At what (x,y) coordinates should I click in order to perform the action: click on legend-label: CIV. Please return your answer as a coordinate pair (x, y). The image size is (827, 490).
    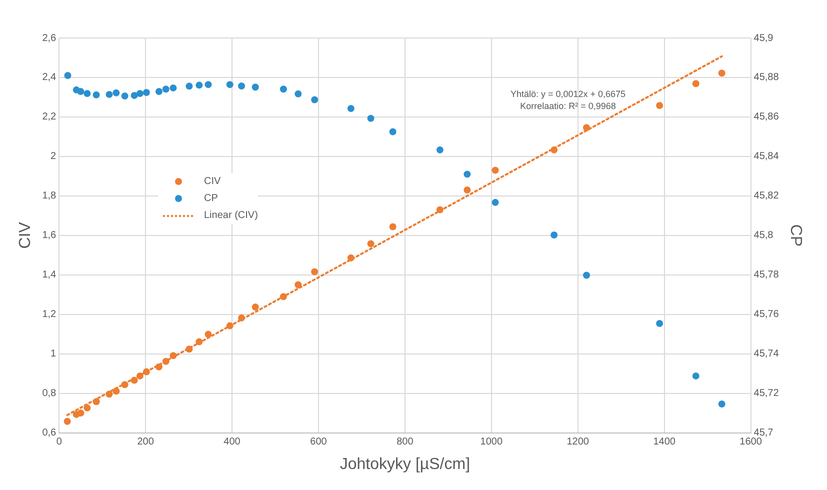
    Looking at the image, I should click on (212, 181).